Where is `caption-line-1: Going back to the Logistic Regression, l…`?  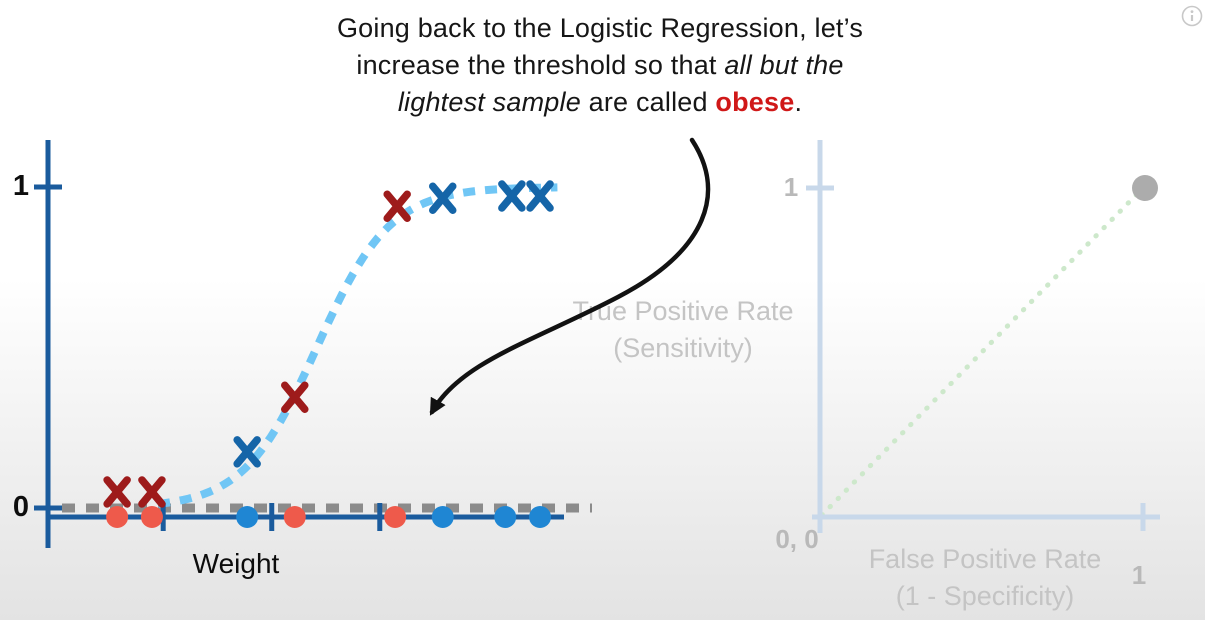 caption-line-1: Going back to the Logistic Regression, l… is located at coordinates (600, 28).